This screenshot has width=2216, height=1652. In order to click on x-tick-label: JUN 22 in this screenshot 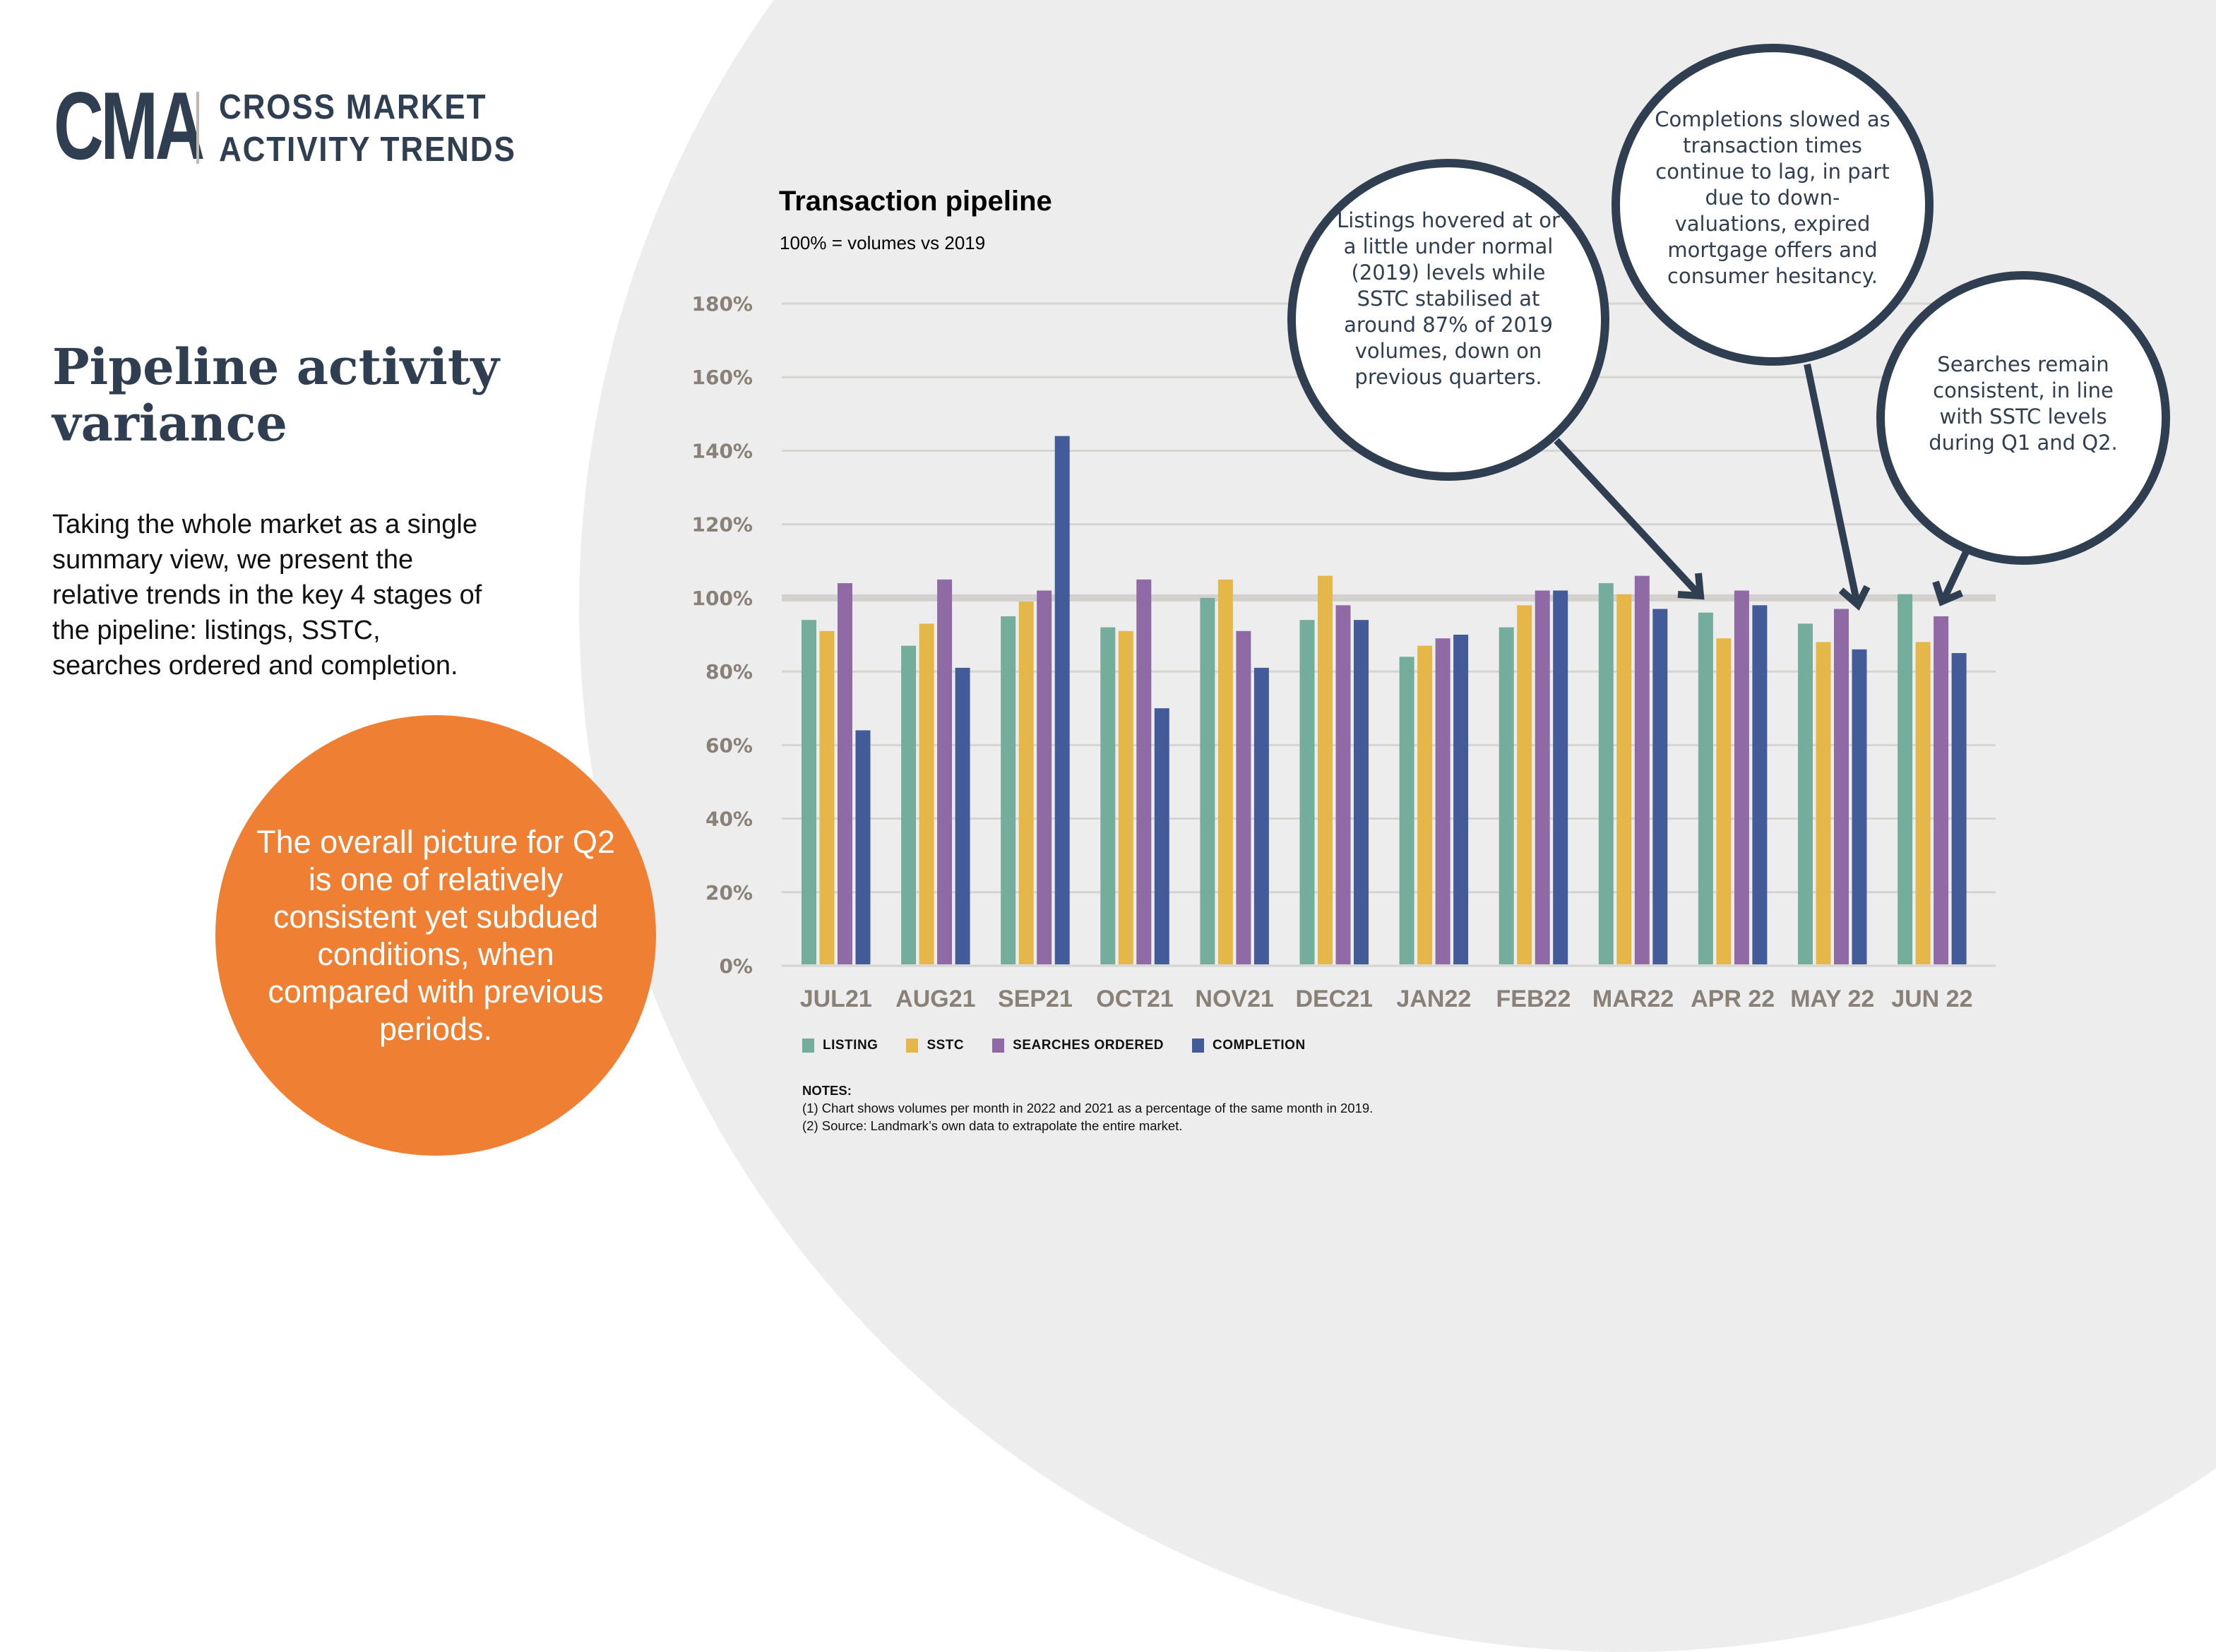, I will do `click(1931, 999)`.